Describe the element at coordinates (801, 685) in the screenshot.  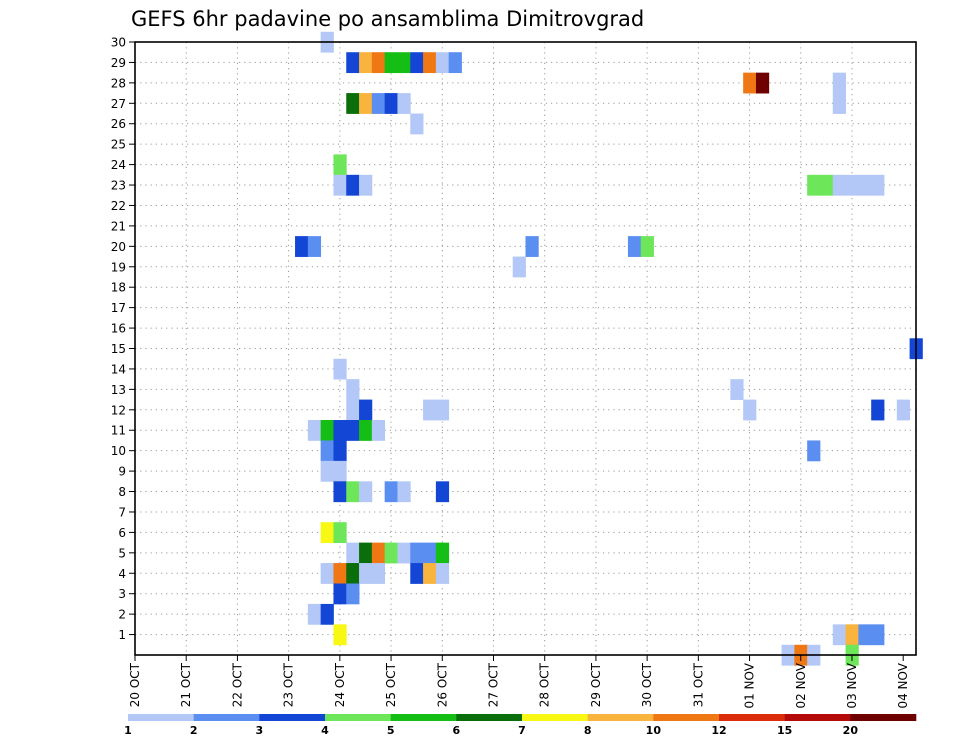
I see `x-tick-label: 02 NOV` at that location.